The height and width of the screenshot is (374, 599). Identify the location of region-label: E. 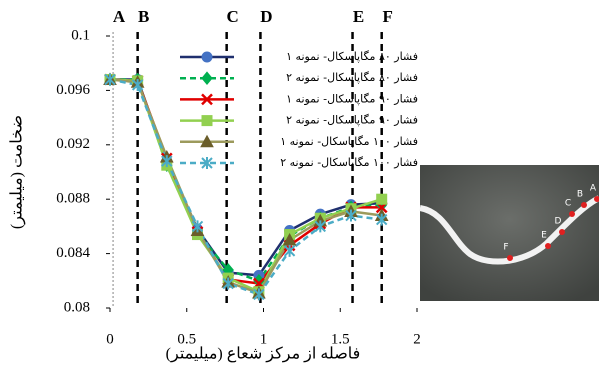
(358, 16).